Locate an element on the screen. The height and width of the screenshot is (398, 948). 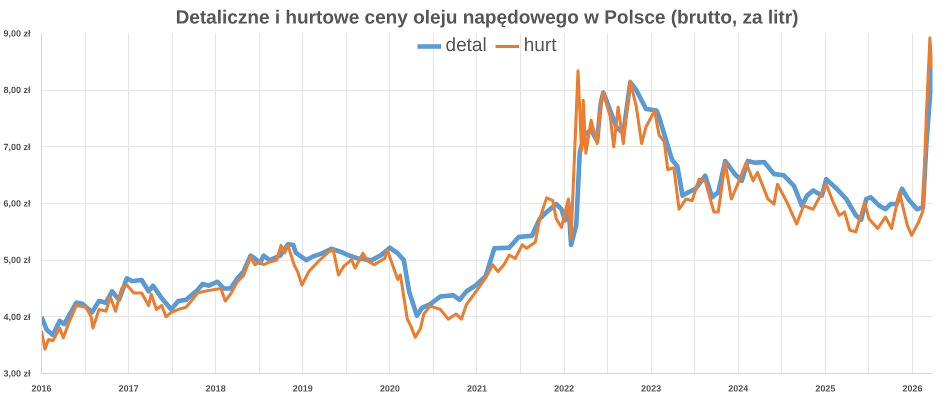
x-tick-label: 2026 is located at coordinates (912, 389).